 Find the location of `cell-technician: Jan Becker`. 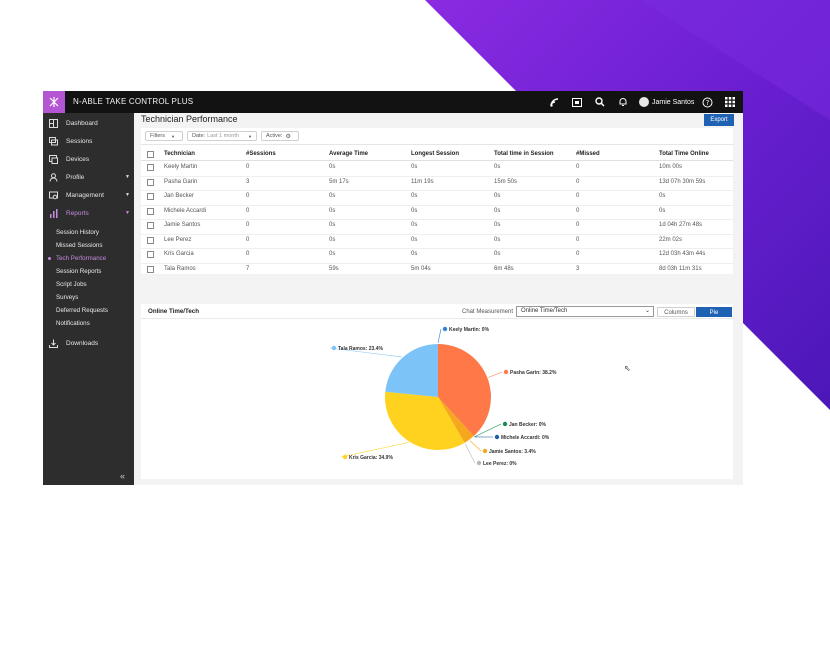

cell-technician: Jan Becker is located at coordinates (179, 196).